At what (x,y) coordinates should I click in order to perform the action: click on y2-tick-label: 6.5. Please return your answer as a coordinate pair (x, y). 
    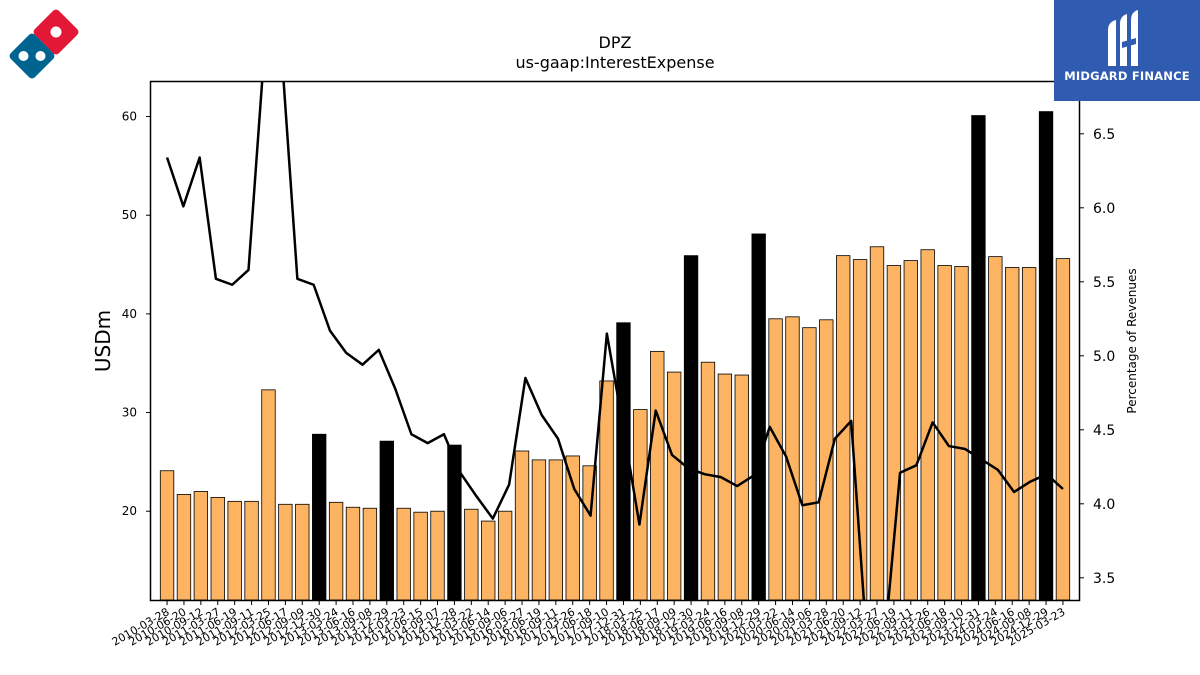
    Looking at the image, I should click on (1104, 135).